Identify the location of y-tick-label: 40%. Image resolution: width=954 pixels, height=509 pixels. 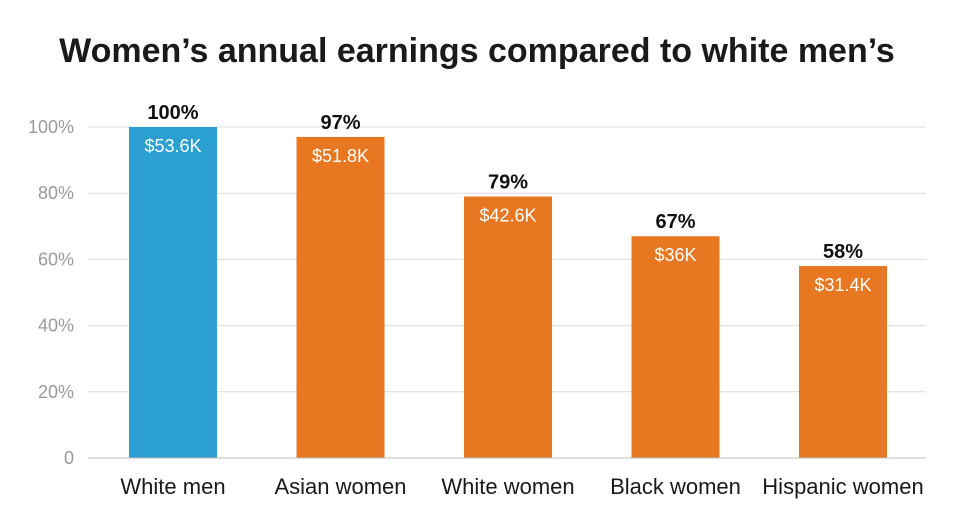
(56, 326).